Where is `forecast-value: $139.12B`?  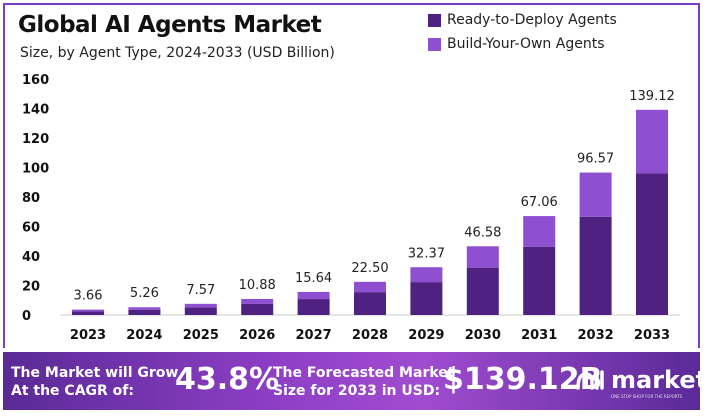
forecast-value: $139.12B is located at coordinates (523, 379).